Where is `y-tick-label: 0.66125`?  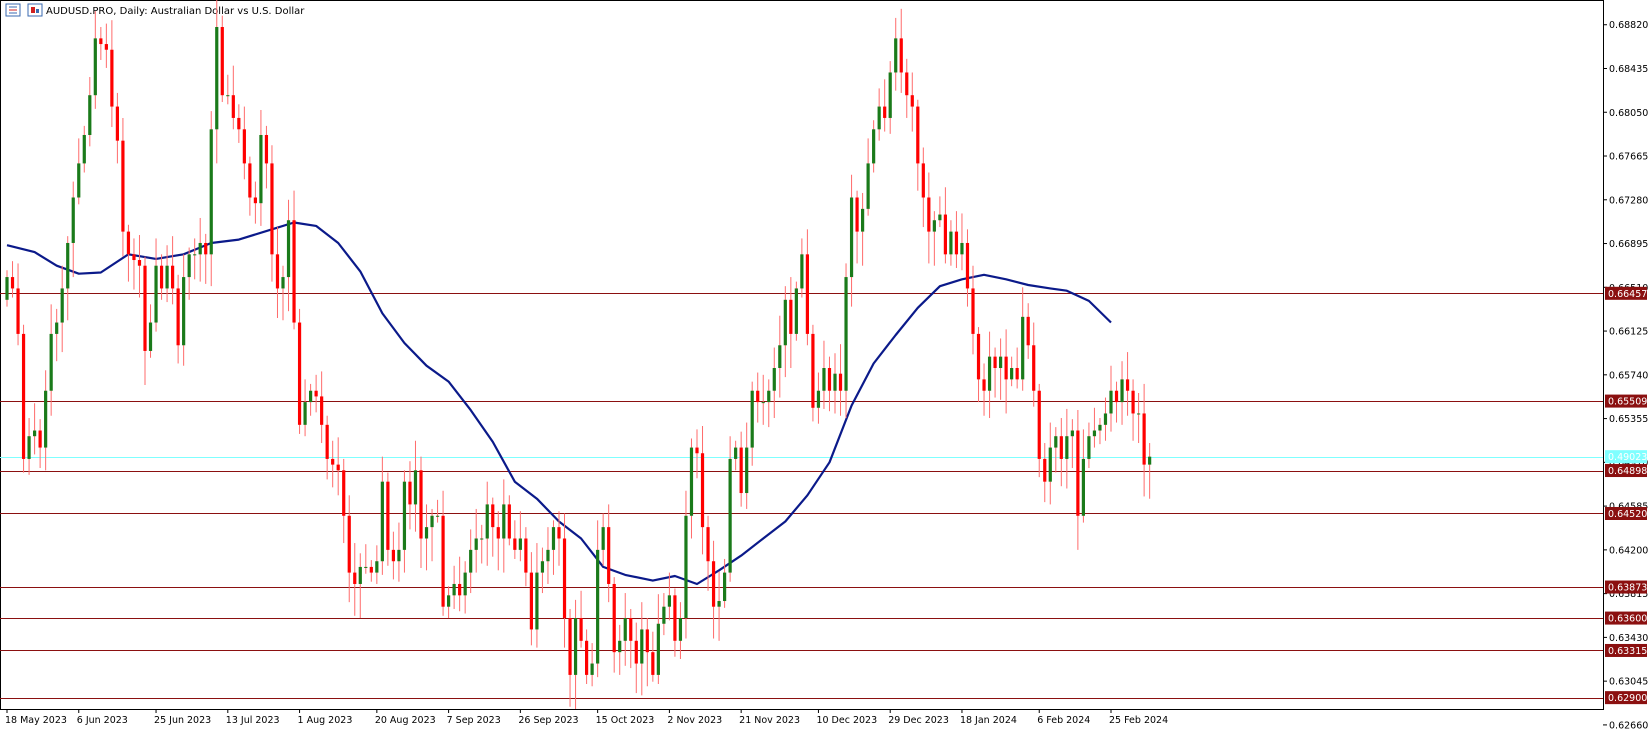 y-tick-label: 0.66125 is located at coordinates (1628, 332).